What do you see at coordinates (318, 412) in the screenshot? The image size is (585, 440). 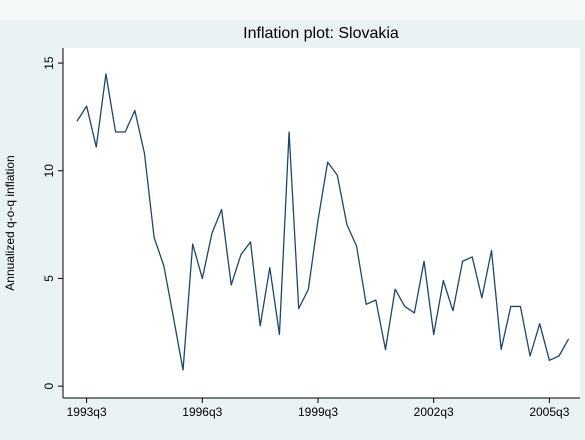 I see `x-tick-label: 1999q3` at bounding box center [318, 412].